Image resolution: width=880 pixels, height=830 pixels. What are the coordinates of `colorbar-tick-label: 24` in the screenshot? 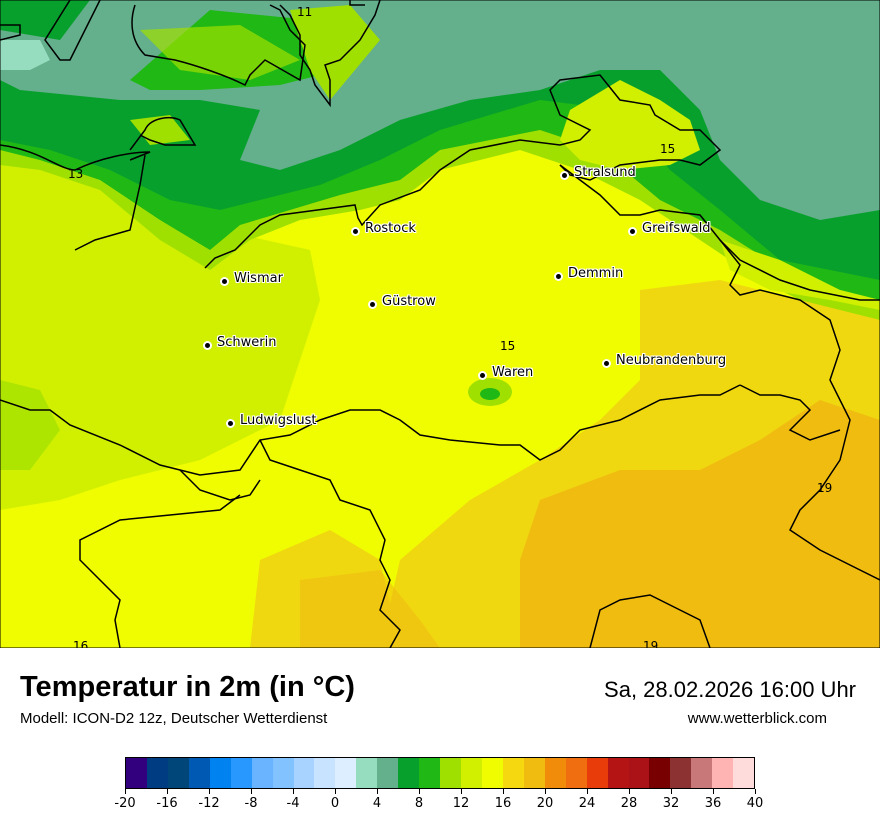 It's located at (587, 803).